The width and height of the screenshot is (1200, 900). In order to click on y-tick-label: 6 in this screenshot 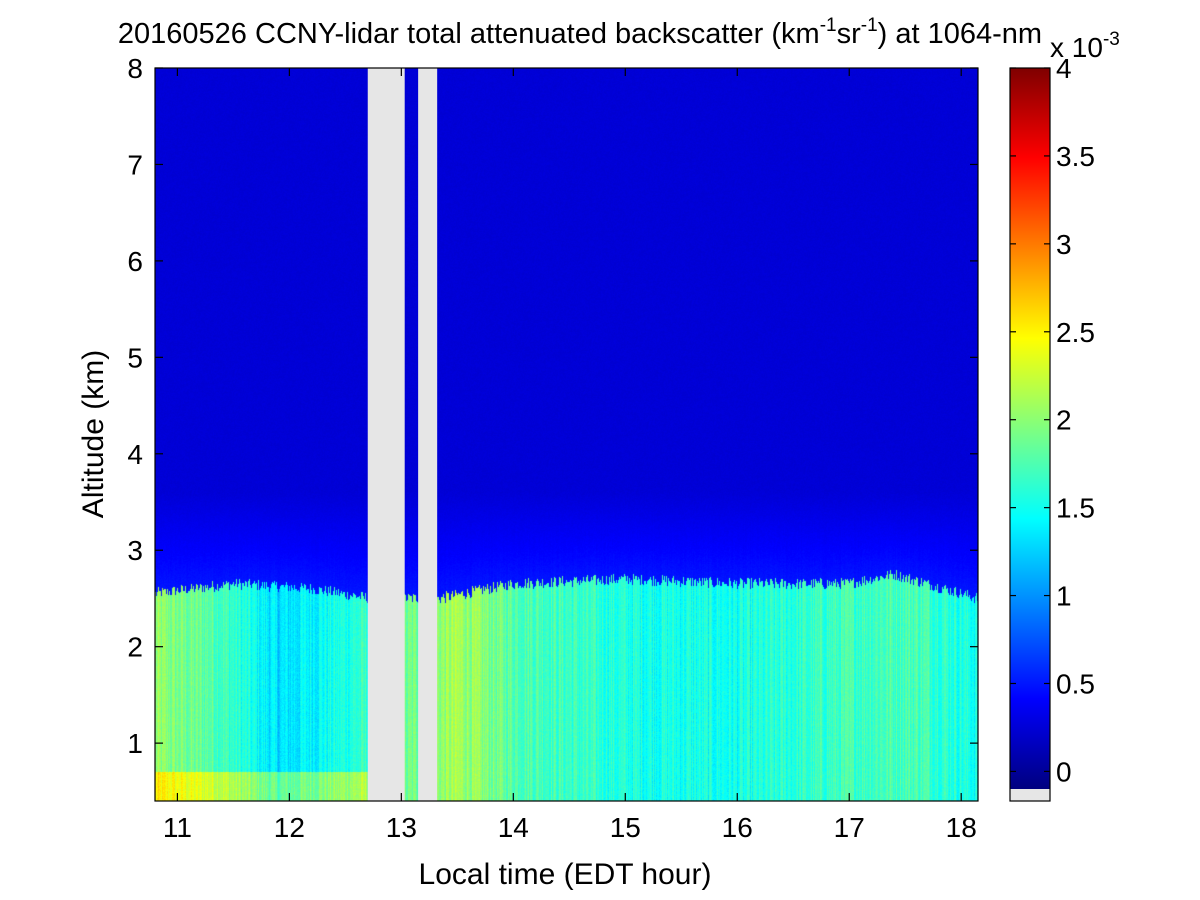, I will do `click(135, 261)`.